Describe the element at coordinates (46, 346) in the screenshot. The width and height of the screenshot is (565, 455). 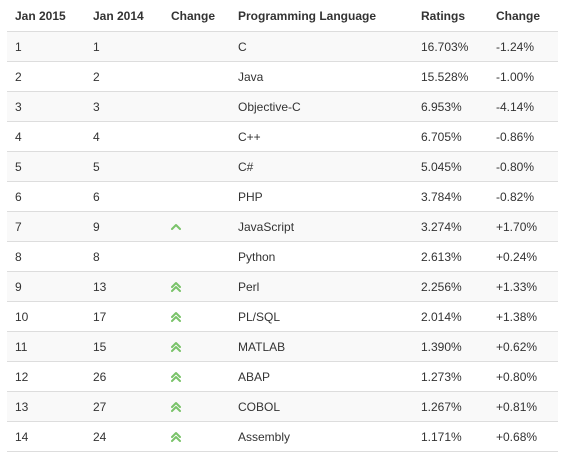
I see `rank-2015-cell: 11` at that location.